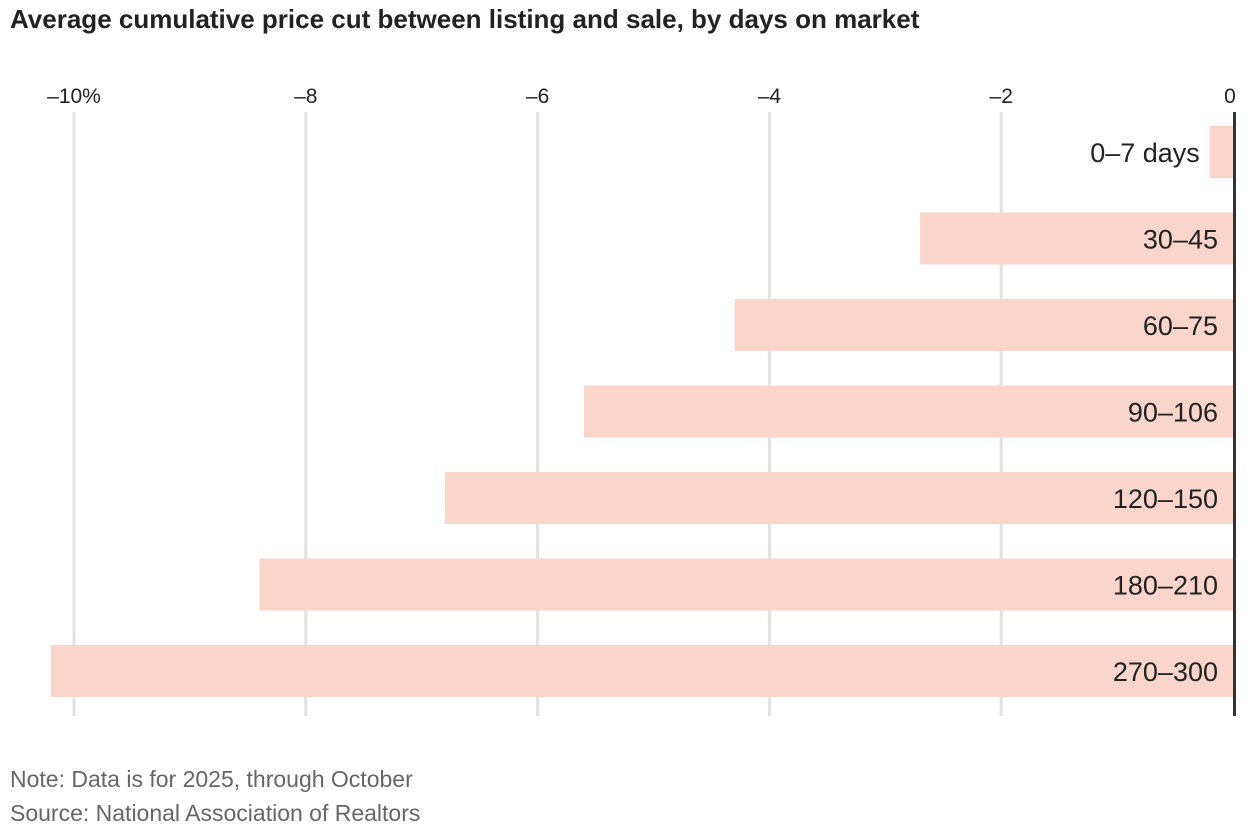  Describe the element at coordinates (1145, 153) in the screenshot. I see `bar-category-label: 0–7 days` at that location.